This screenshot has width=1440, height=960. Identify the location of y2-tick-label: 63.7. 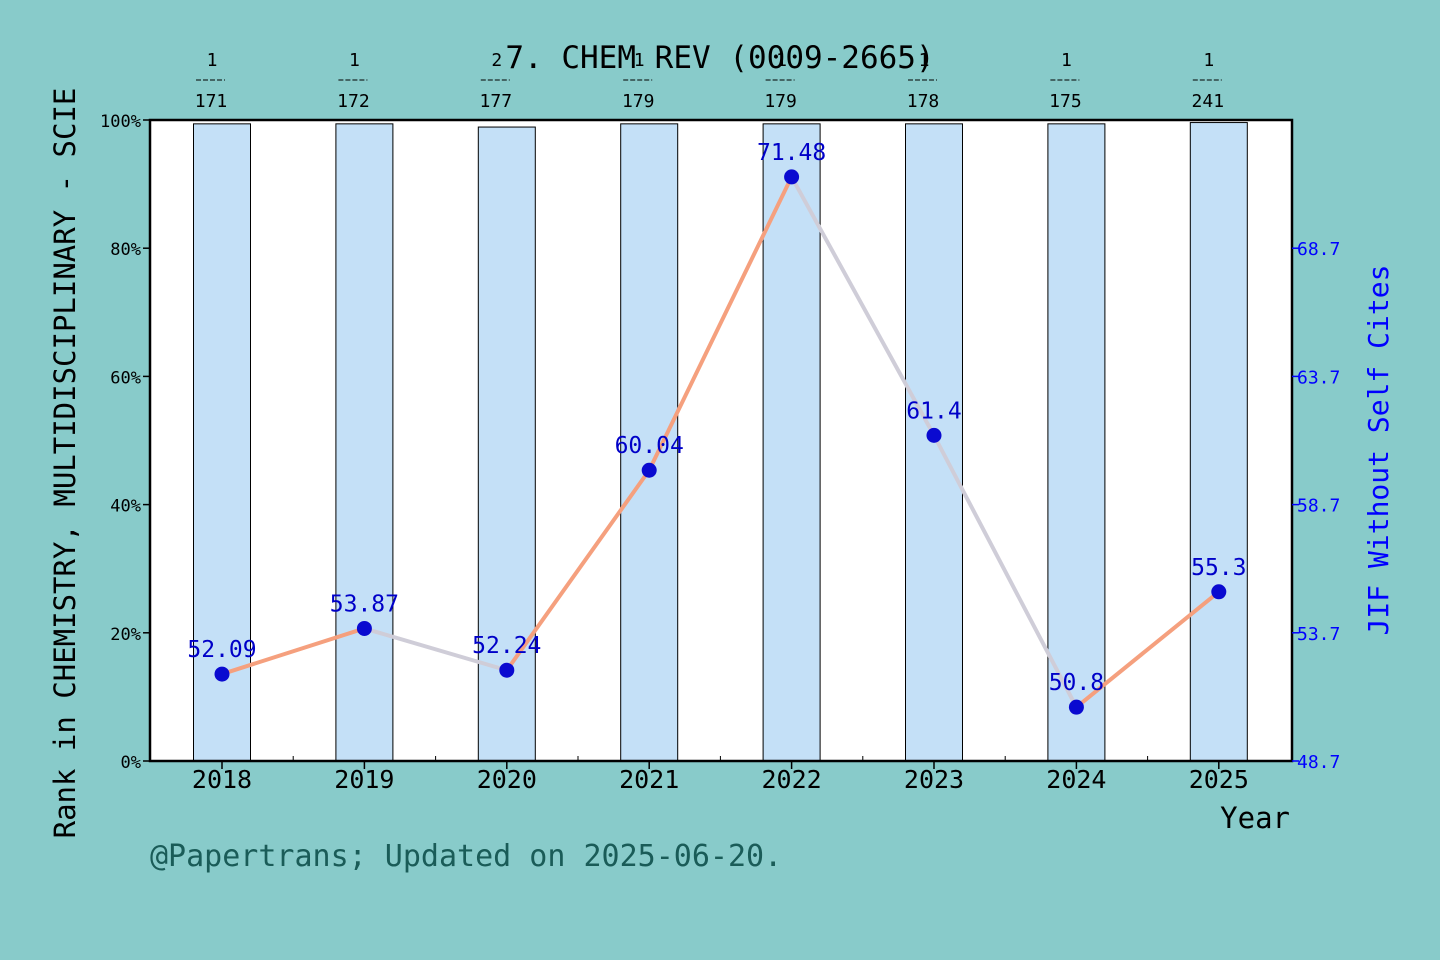
(1318, 377).